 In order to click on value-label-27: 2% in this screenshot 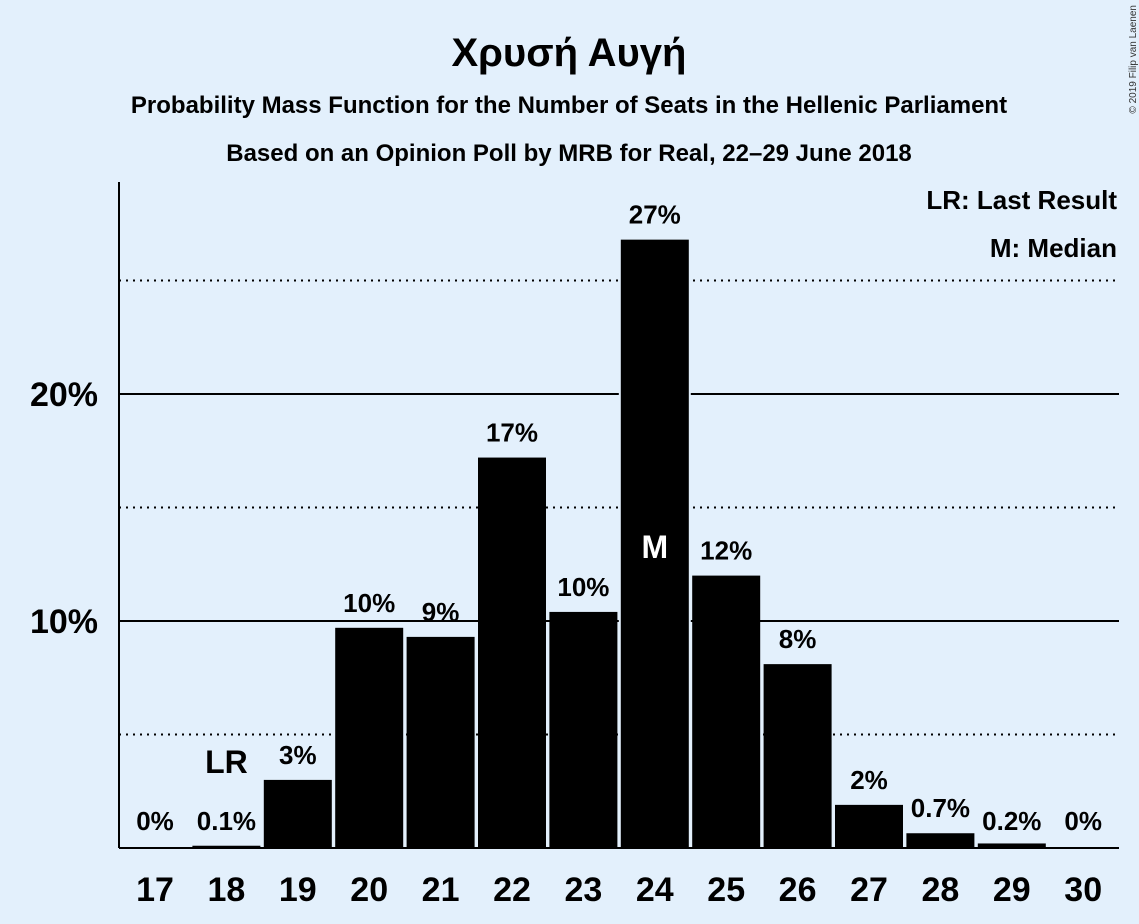, I will do `click(869, 780)`.